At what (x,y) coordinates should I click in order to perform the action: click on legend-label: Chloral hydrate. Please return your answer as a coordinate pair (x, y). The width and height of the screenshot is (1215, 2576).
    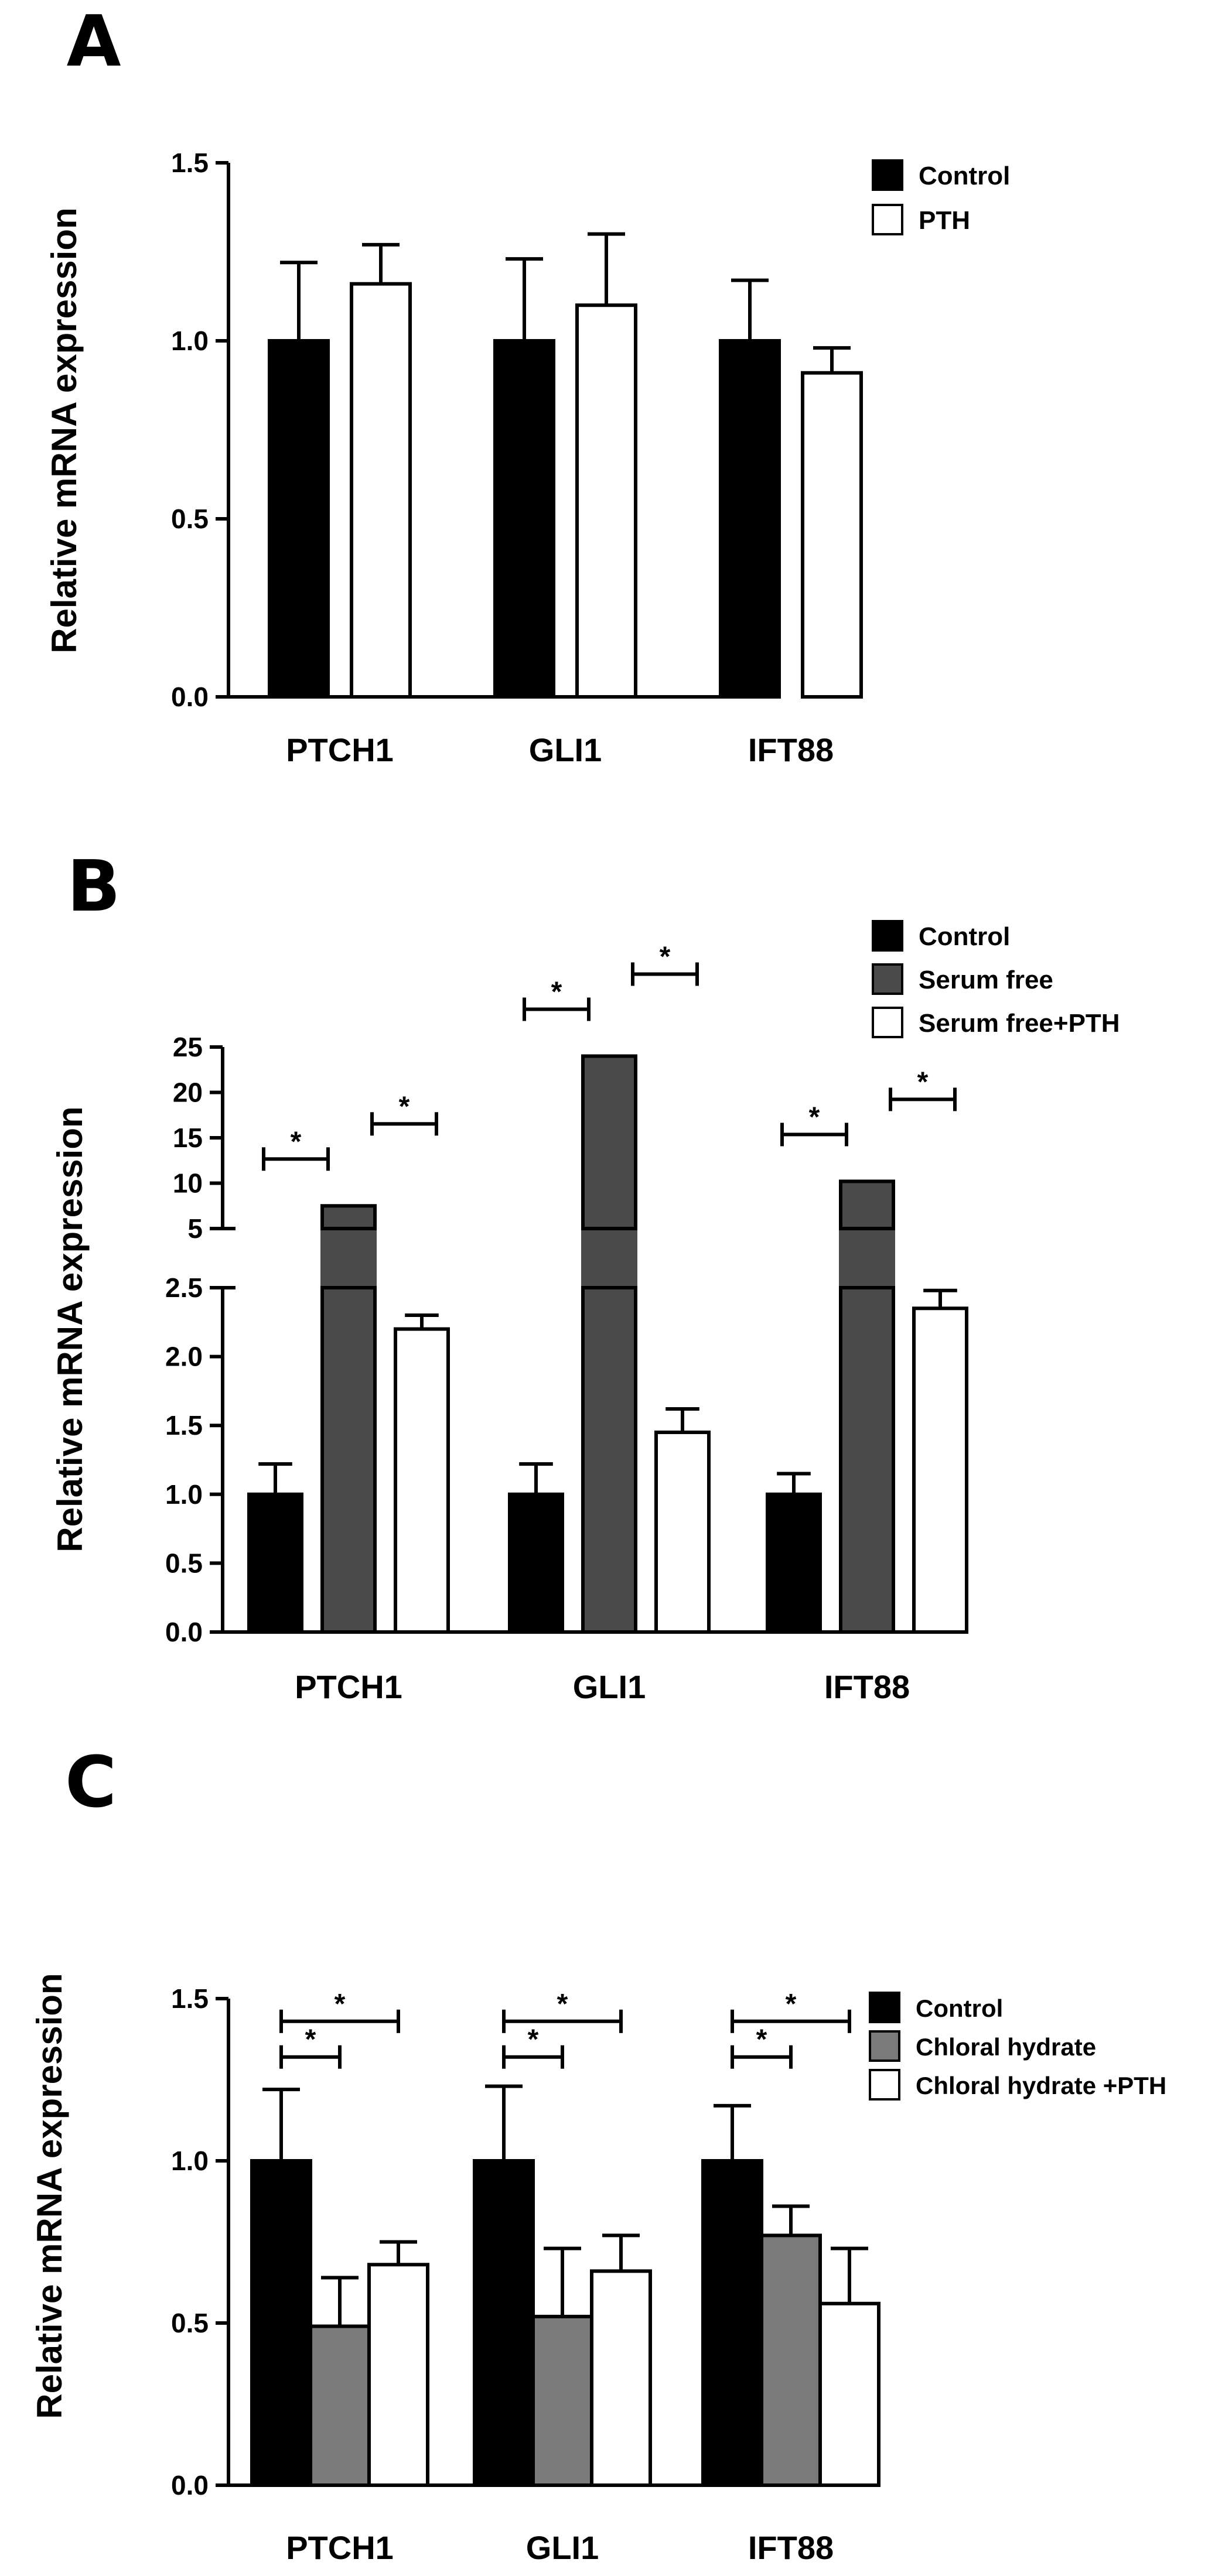
    Looking at the image, I should click on (1006, 2047).